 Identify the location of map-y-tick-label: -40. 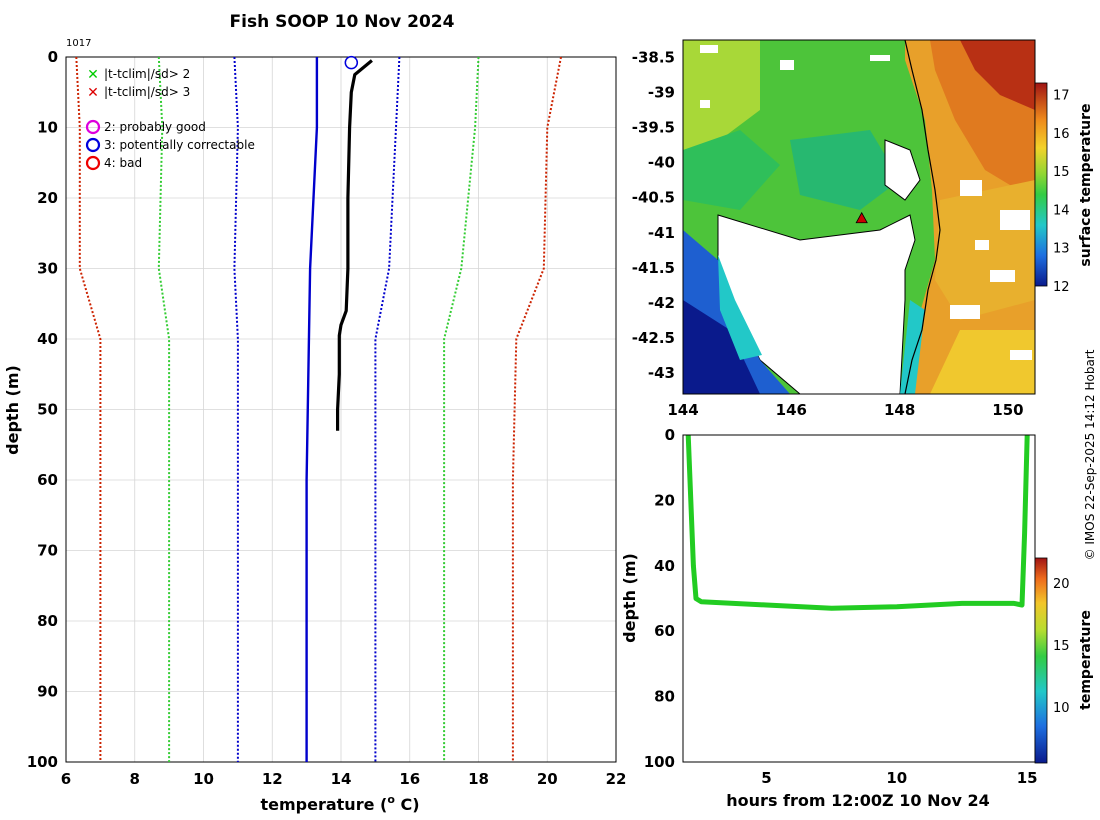
(661, 163).